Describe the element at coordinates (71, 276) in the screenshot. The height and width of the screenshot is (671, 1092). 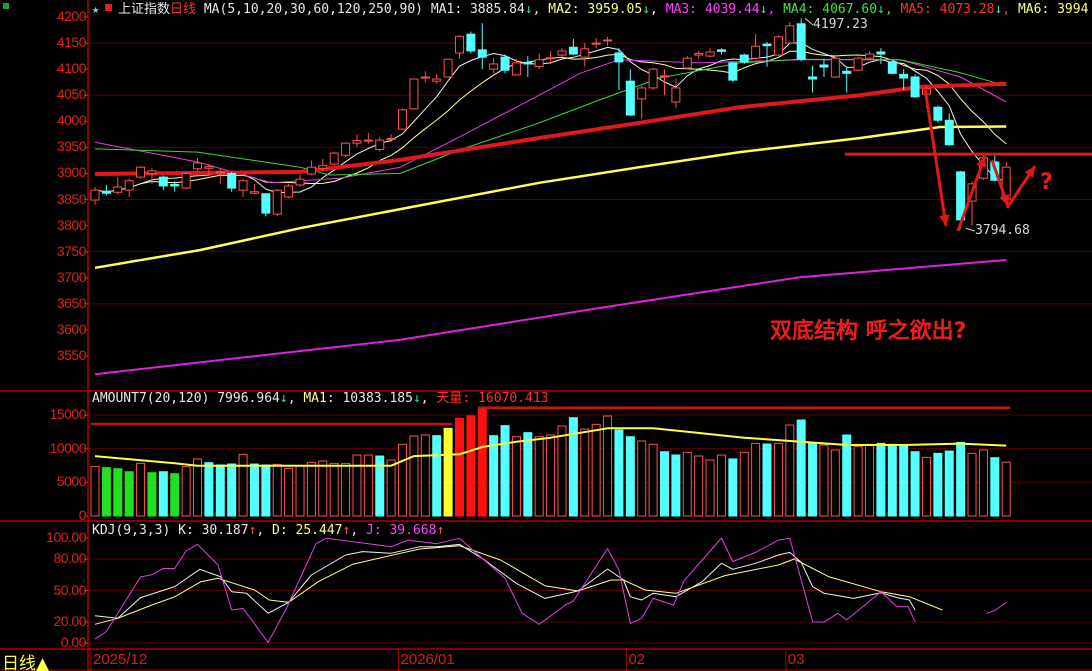
I see `price-tick-label: 3700` at that location.